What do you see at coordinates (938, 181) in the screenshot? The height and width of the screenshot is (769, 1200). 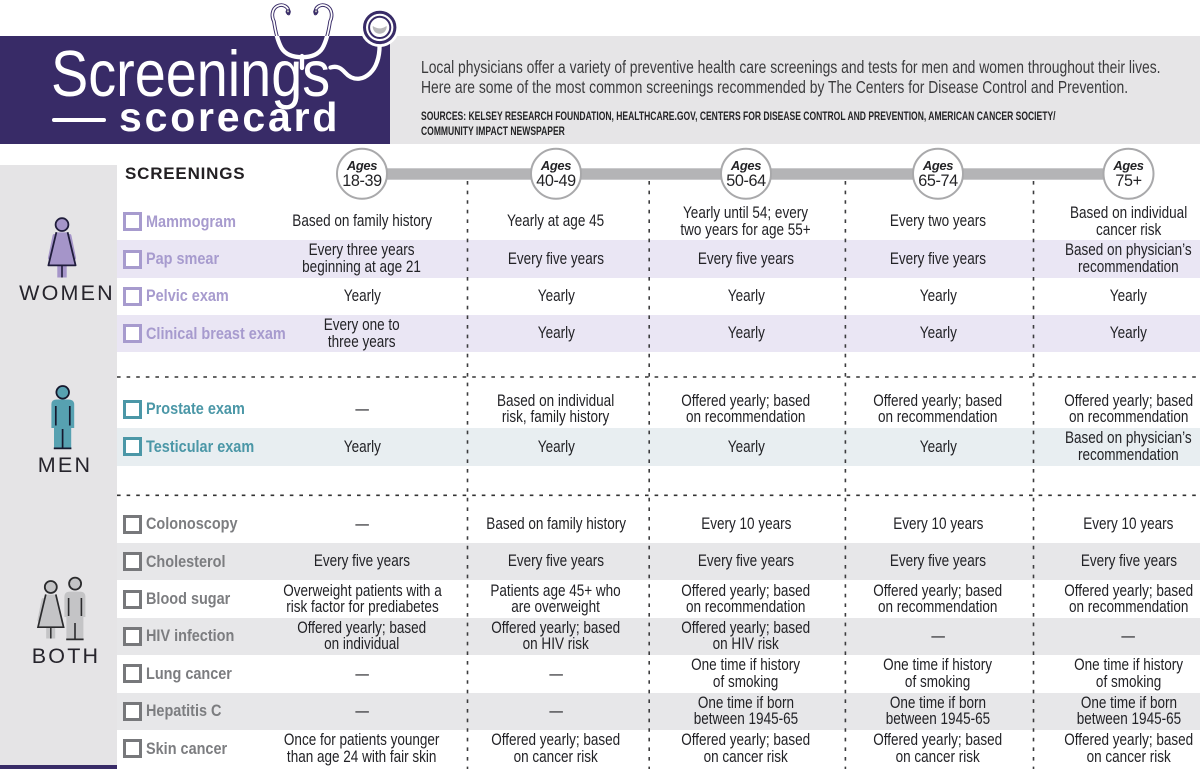 I see `svg-text: 65-74` at bounding box center [938, 181].